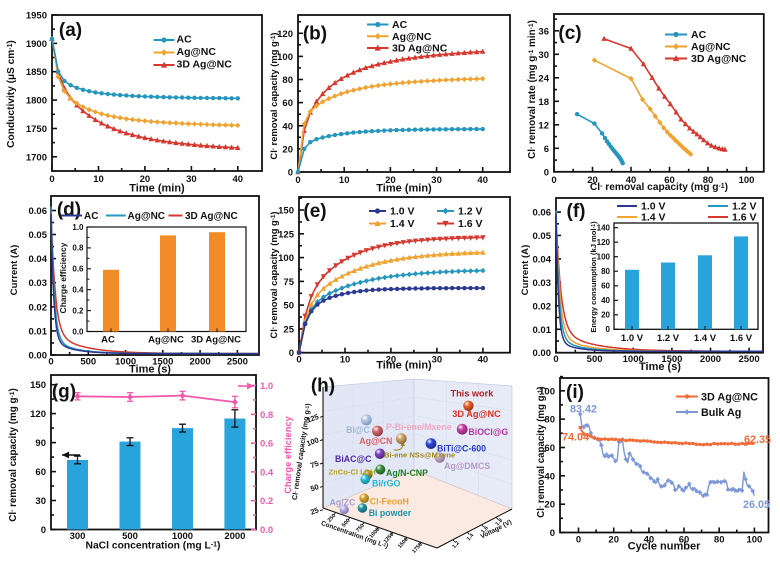 This screenshot has width=780, height=577. Describe the element at coordinates (575, 392) in the screenshot. I see `svg-text: (i)` at that location.